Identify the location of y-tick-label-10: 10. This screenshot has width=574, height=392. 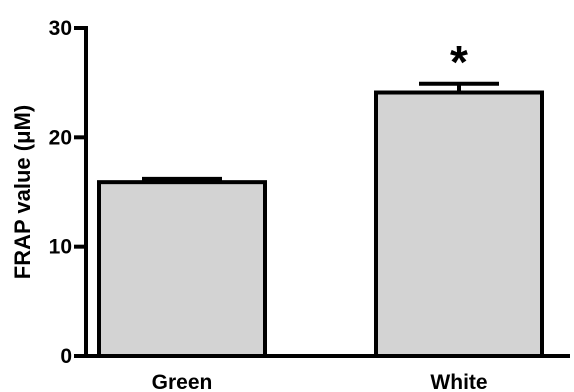
(60, 247).